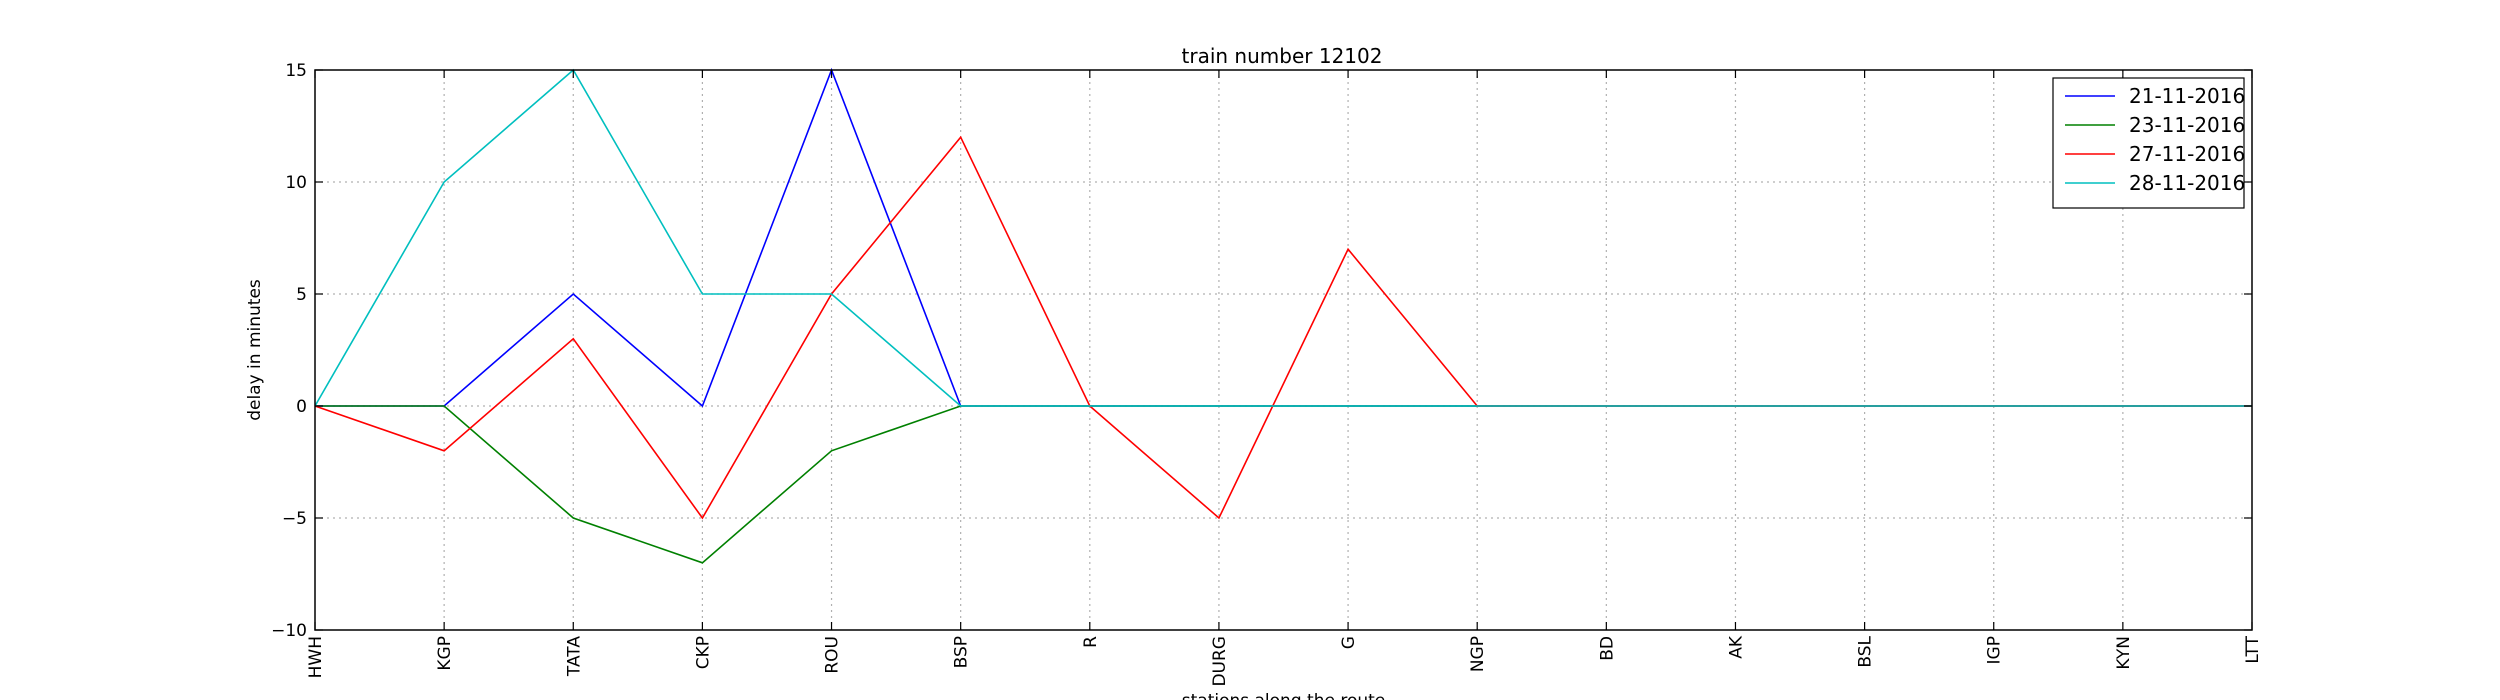 This screenshot has width=2500, height=700. What do you see at coordinates (833, 655) in the screenshot?
I see `x-tick-label: ROU` at bounding box center [833, 655].